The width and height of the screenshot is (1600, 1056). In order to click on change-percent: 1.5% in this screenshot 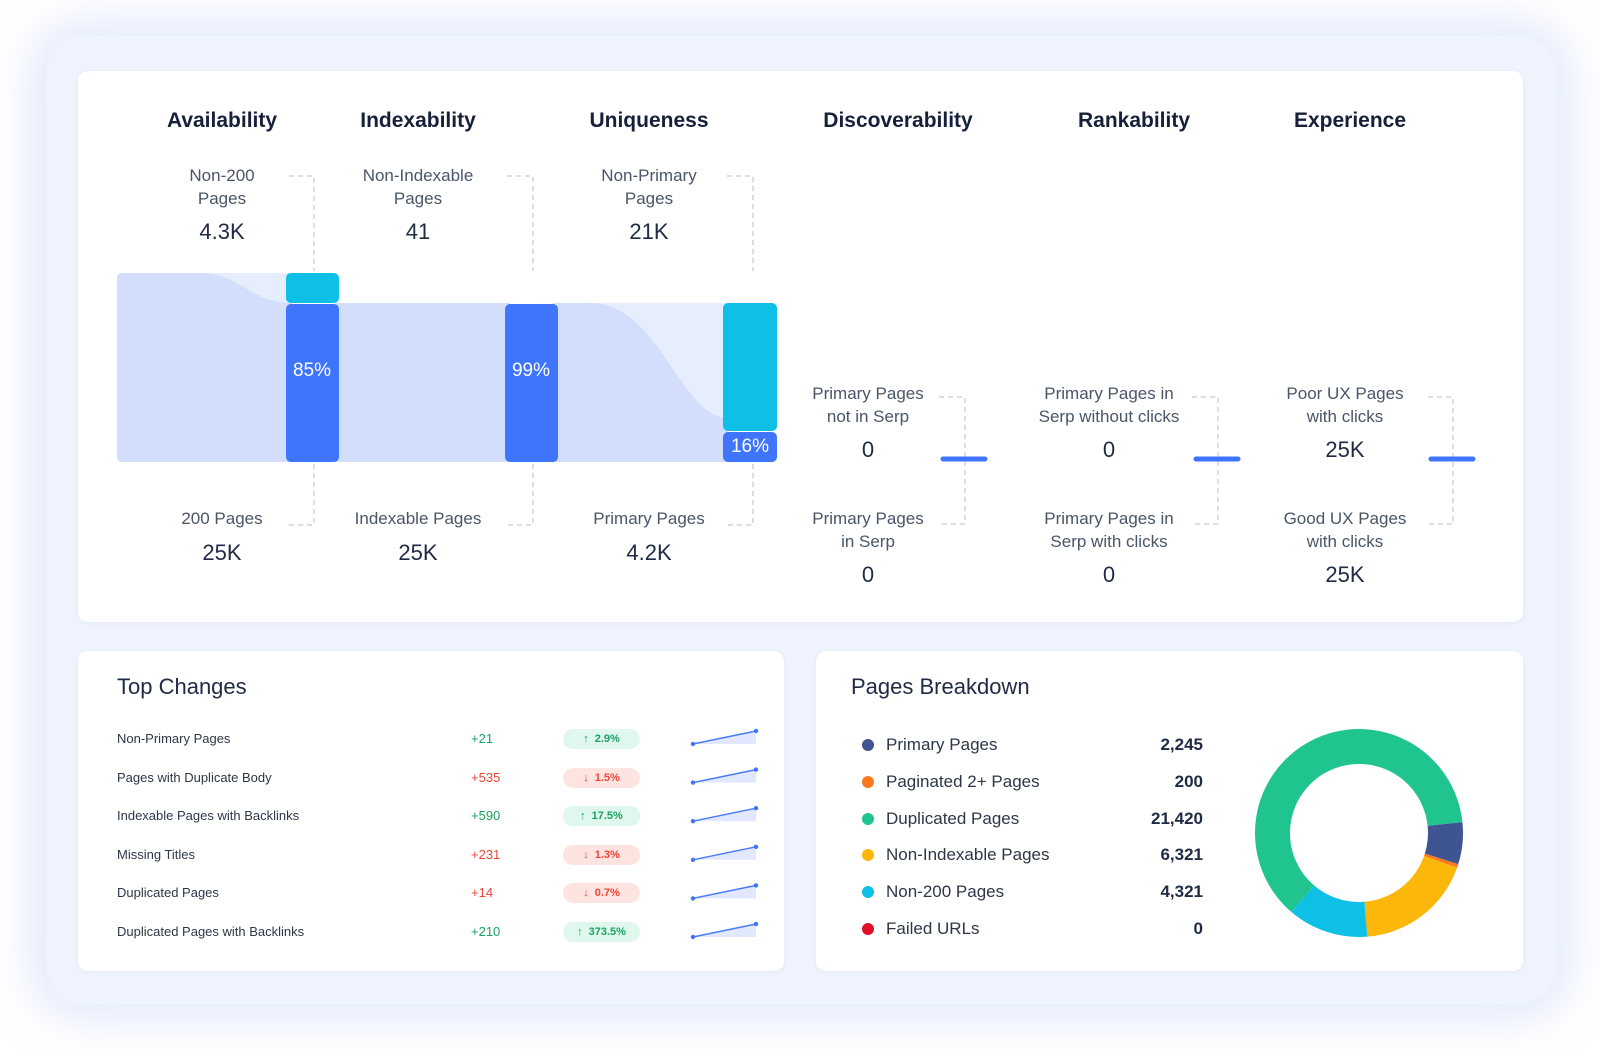, I will do `click(607, 777)`.